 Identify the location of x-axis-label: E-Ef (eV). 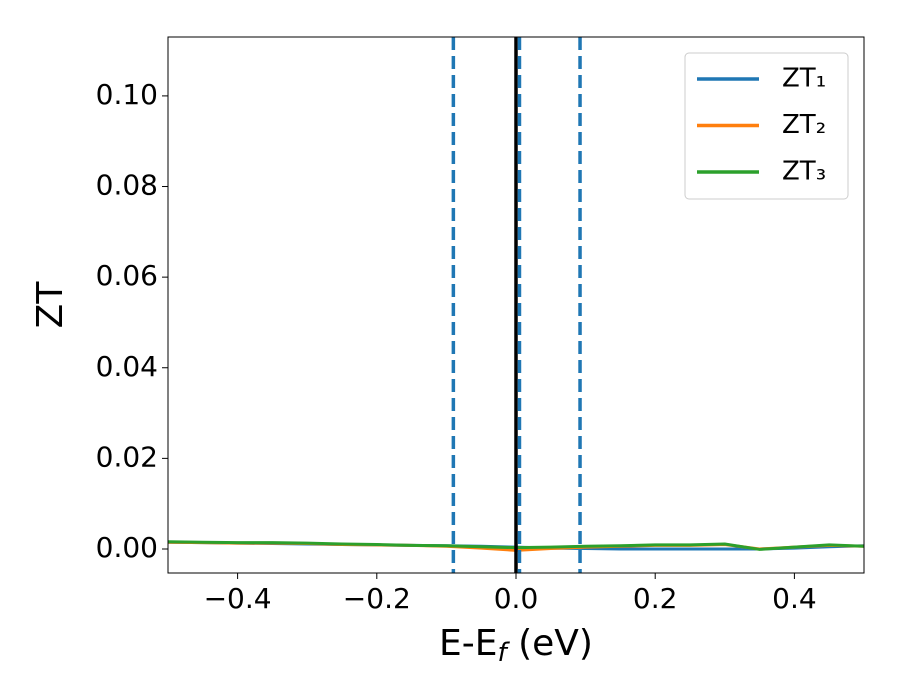
(516, 645).